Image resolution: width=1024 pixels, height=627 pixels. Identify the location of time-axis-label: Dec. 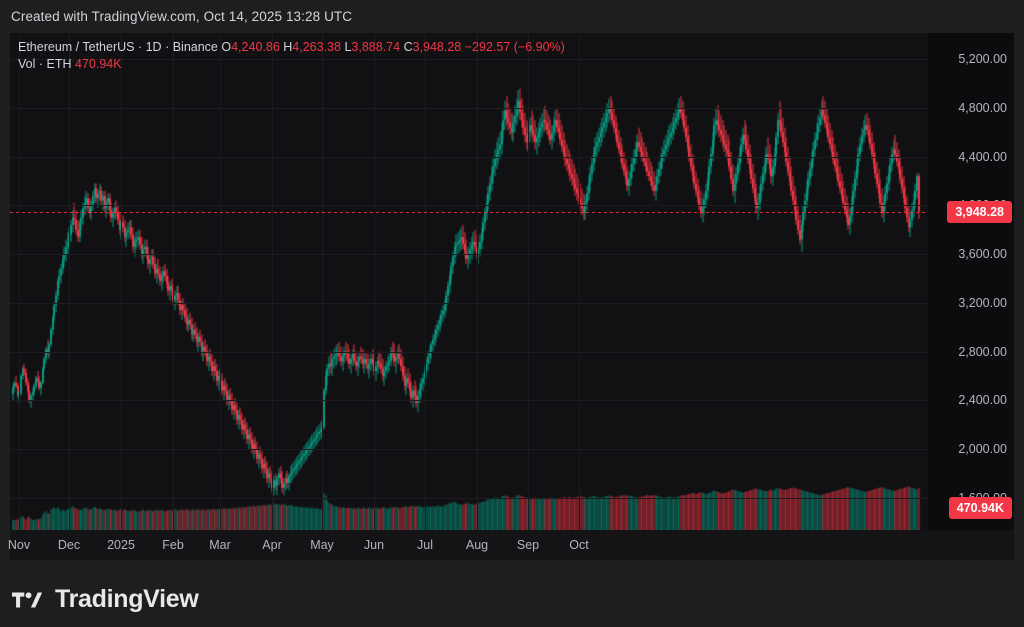
(69, 545).